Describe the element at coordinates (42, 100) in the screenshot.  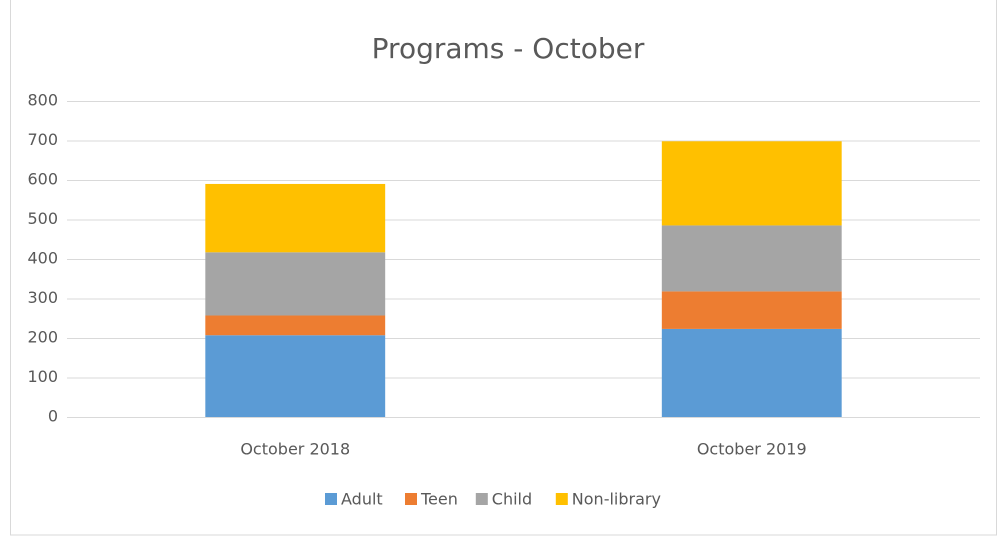
I see `y-tick-label: 800` at that location.